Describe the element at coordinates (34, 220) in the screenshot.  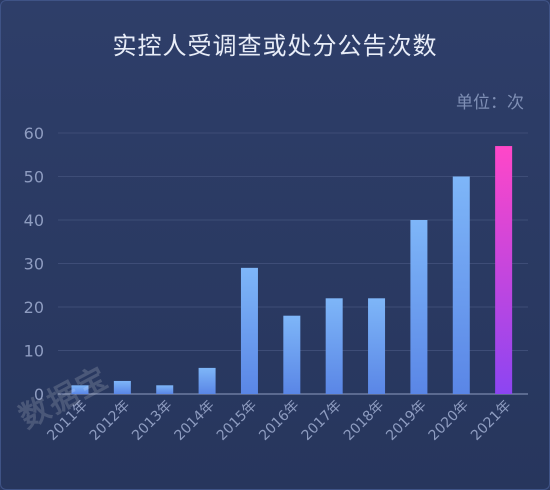
I see `y-tick-label: 40` at that location.